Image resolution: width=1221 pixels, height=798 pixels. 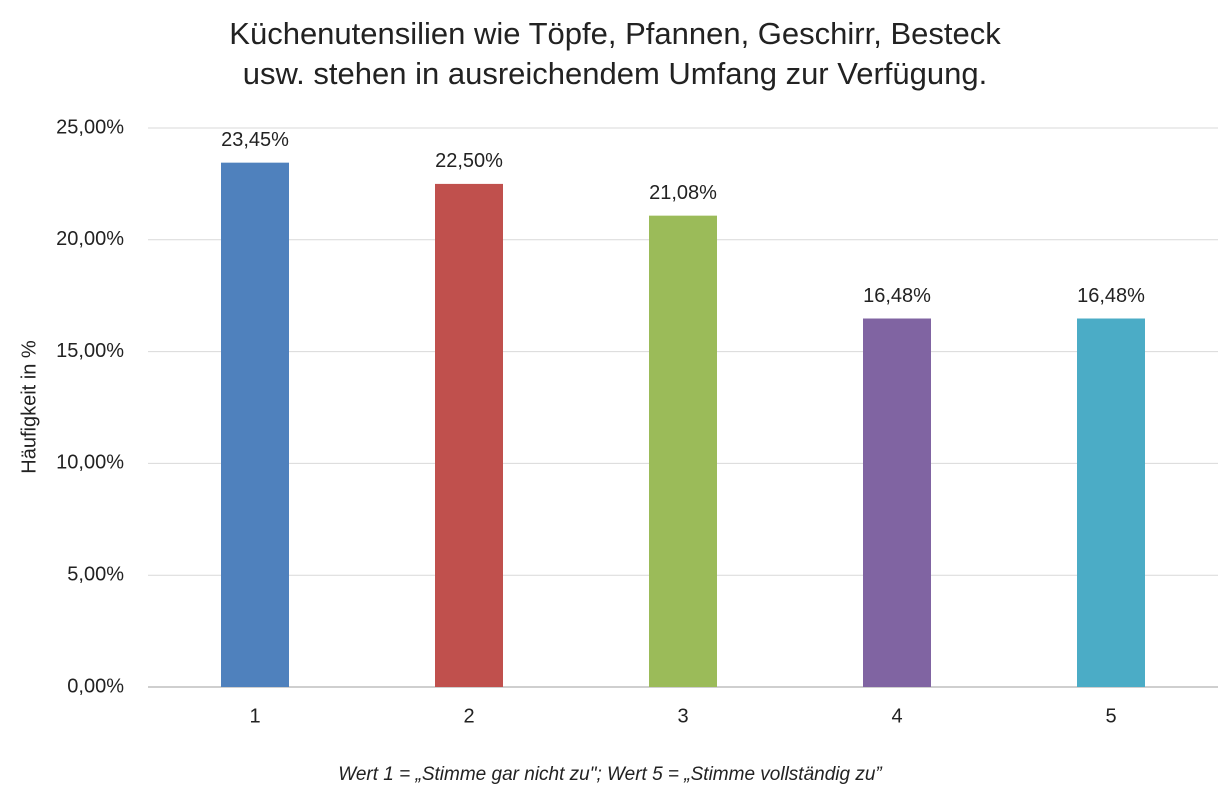 I want to click on x-tick-label: 2, so click(x=468, y=716).